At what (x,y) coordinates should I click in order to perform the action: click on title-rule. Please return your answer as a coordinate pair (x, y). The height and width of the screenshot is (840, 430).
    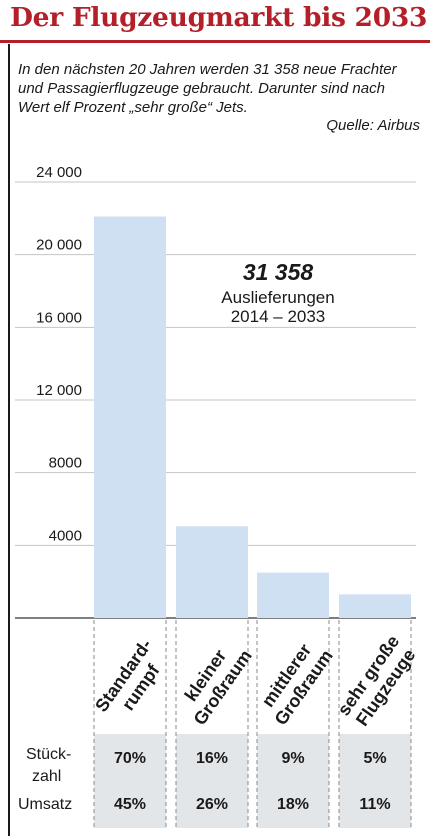
    Looking at the image, I should click on (215, 41).